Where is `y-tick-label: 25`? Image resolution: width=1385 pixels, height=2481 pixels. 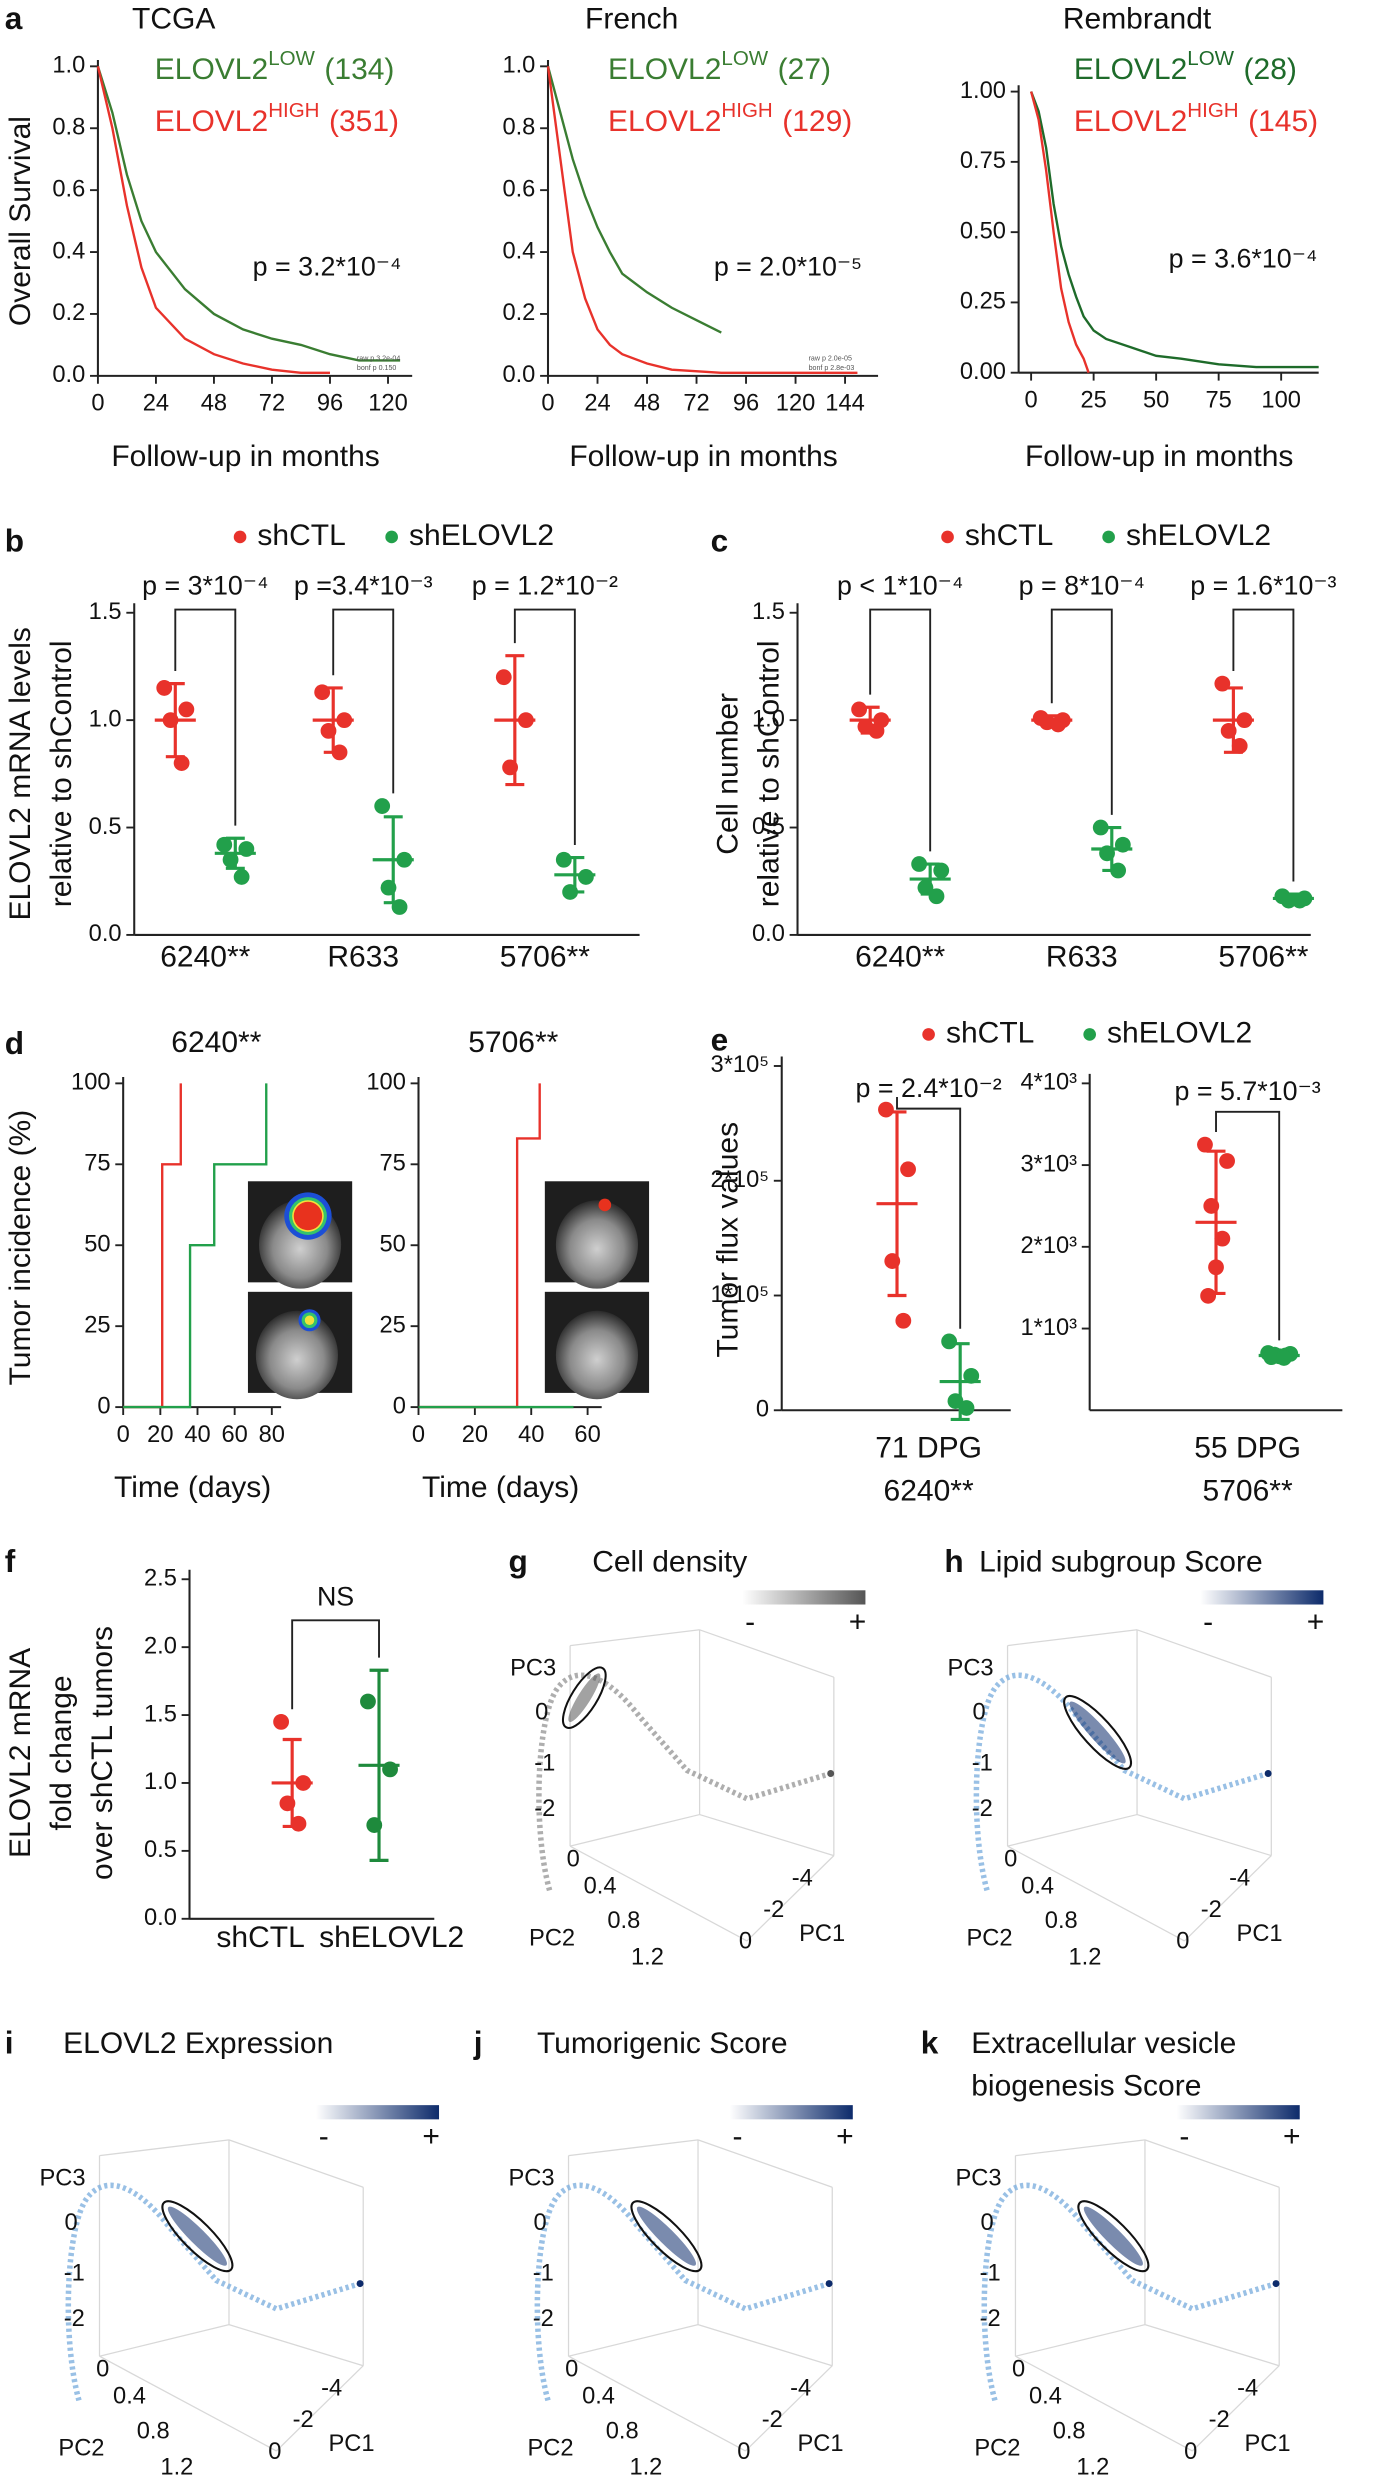 y-tick-label: 25 is located at coordinates (393, 1325).